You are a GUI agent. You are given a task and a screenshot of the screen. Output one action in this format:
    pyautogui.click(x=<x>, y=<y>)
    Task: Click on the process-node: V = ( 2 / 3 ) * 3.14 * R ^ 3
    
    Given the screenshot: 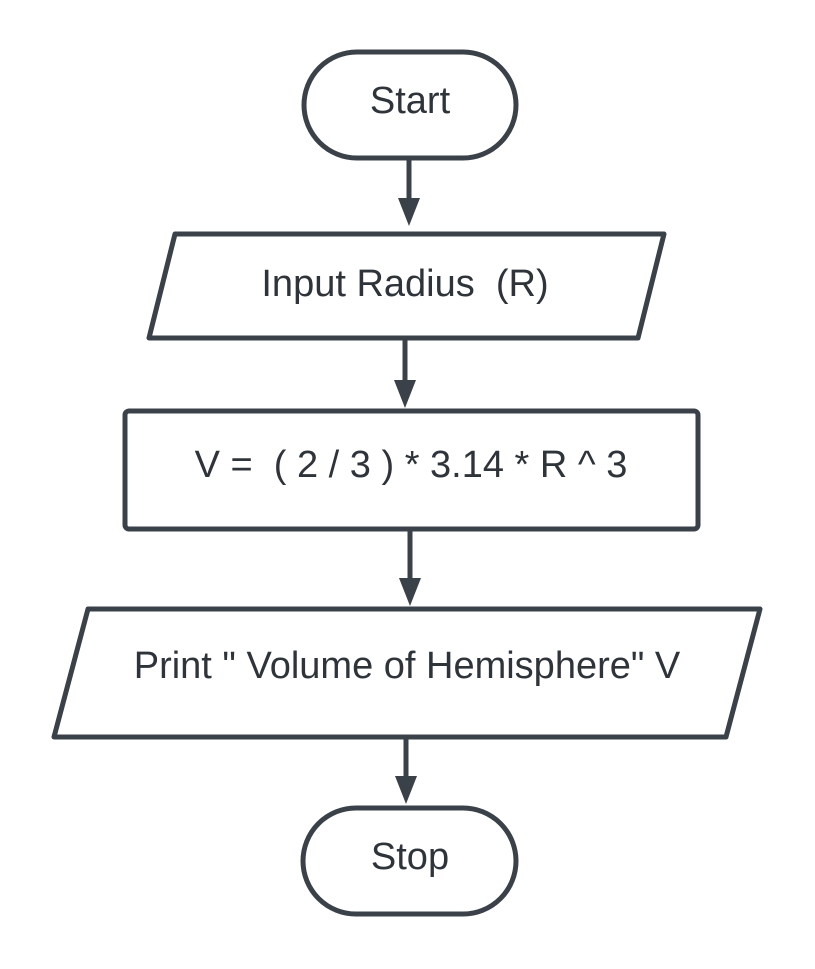 What is the action you would take?
    pyautogui.click(x=411, y=470)
    